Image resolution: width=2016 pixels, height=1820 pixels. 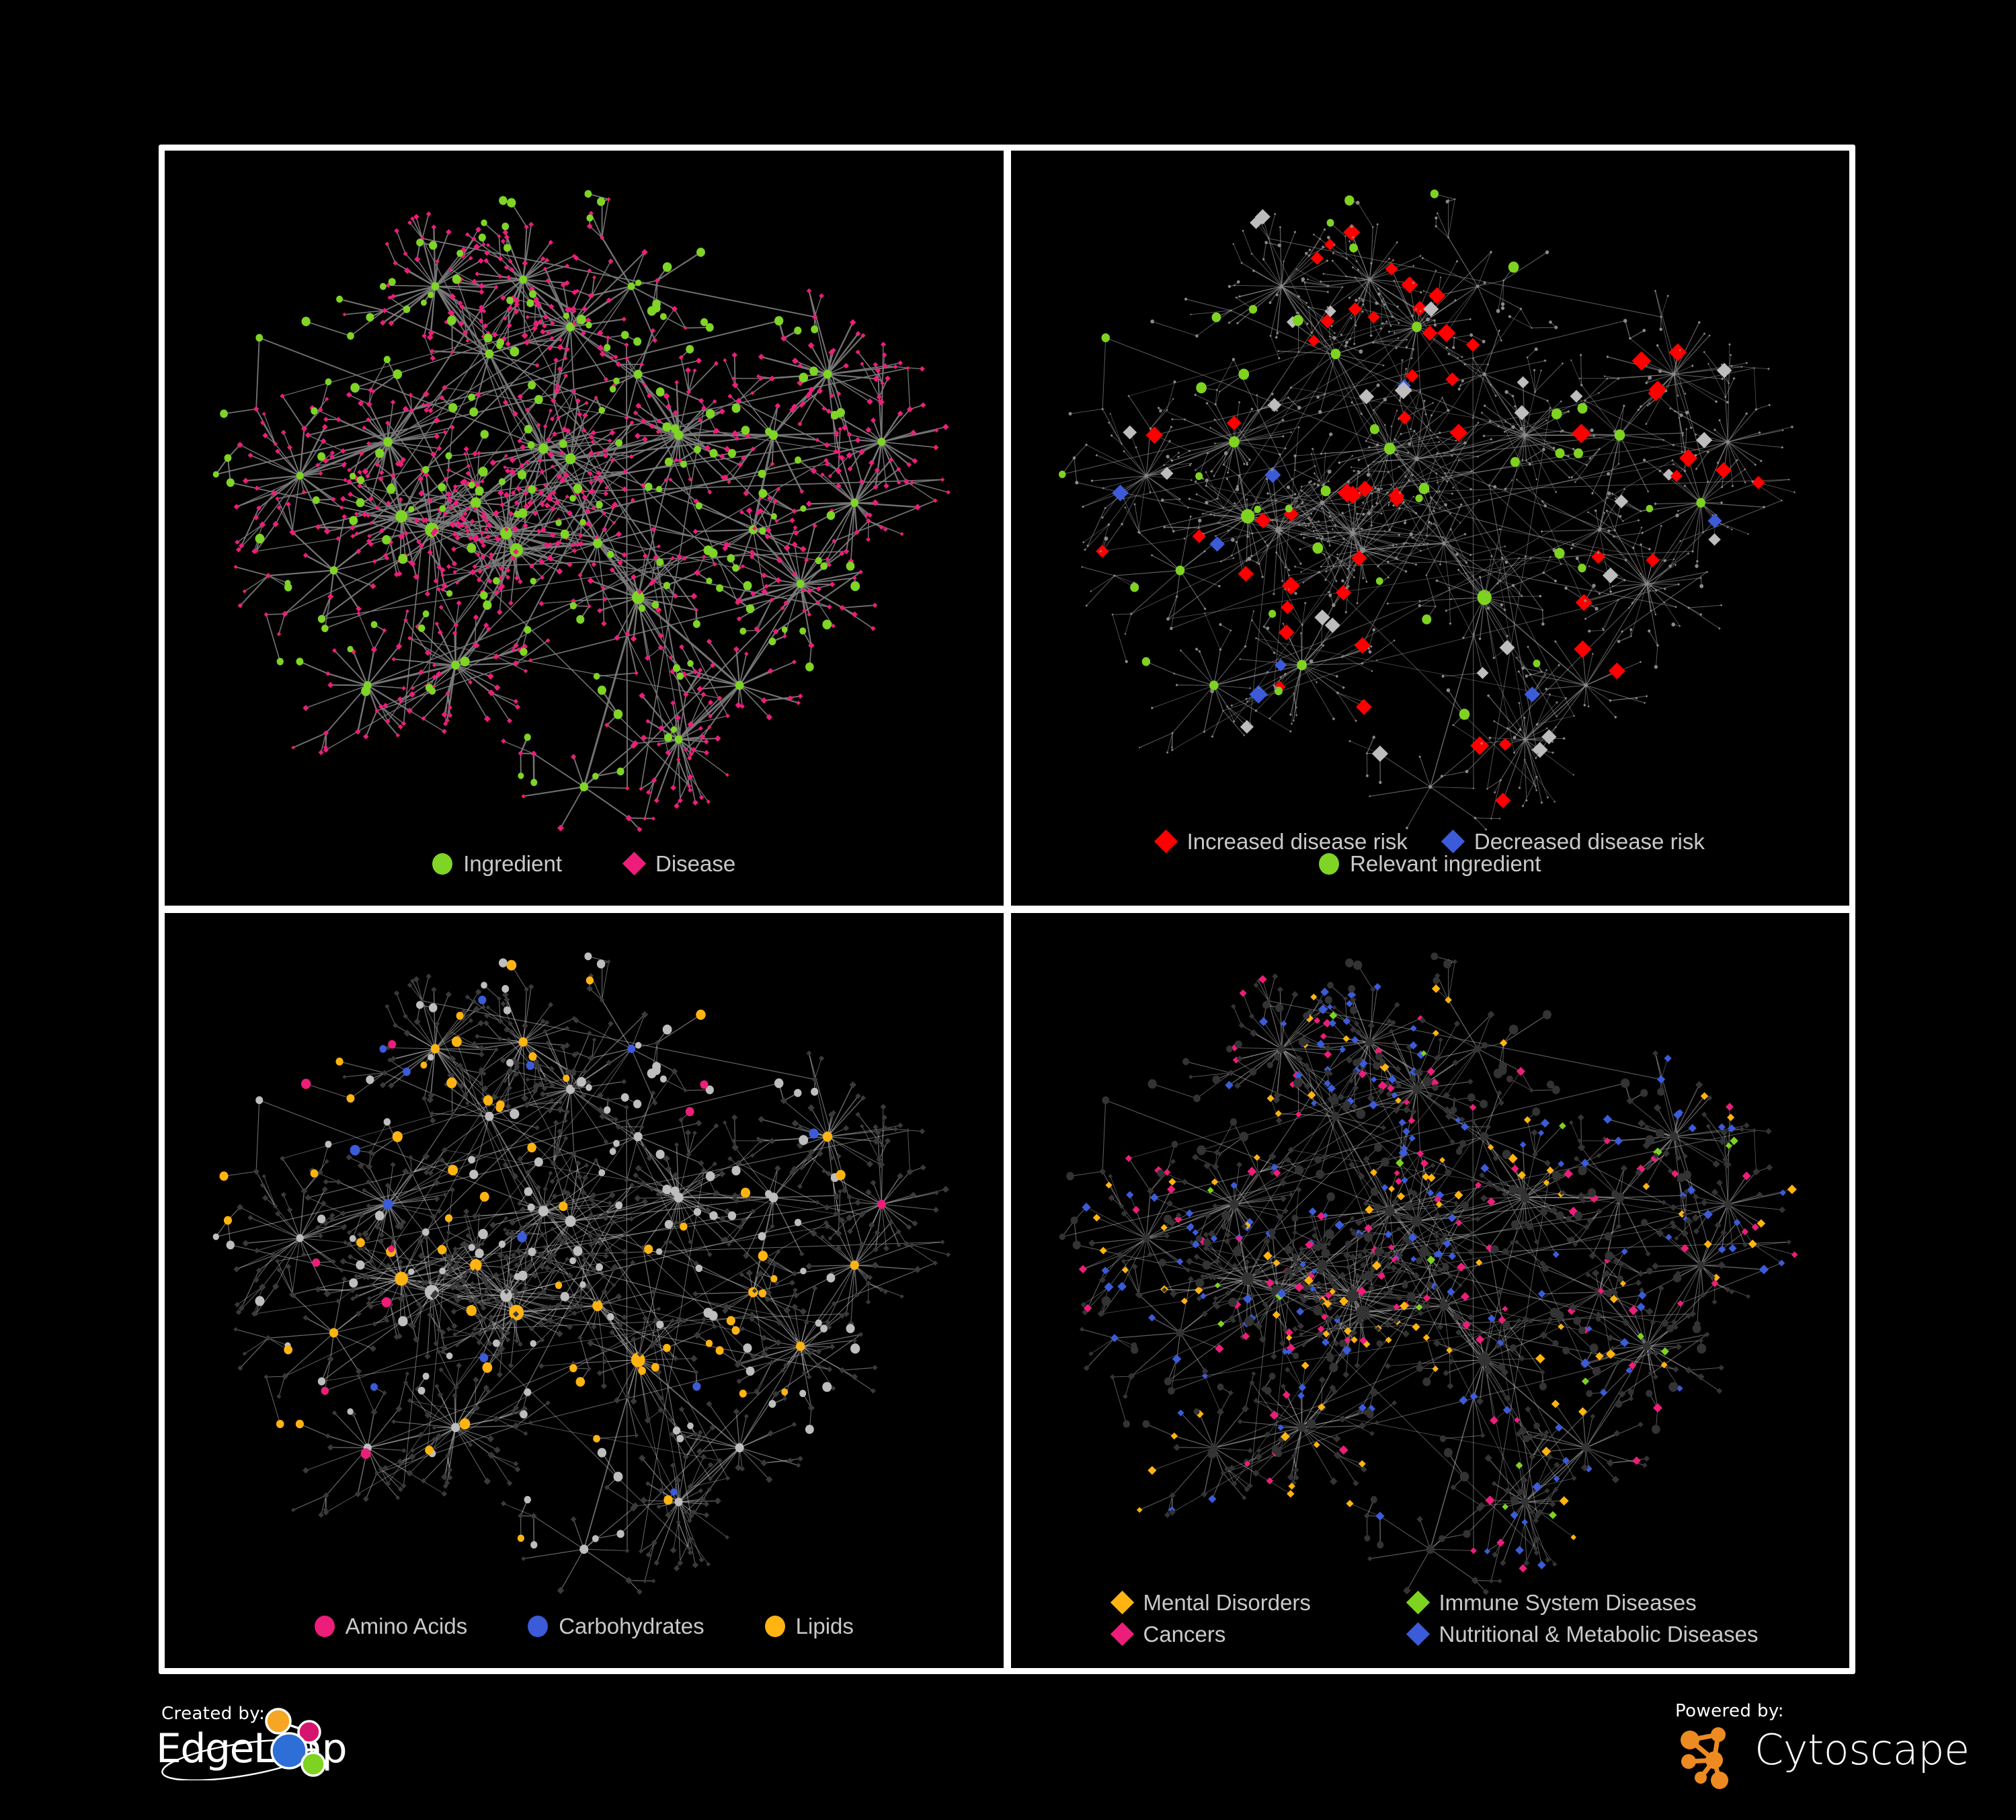 What do you see at coordinates (390, 1626) in the screenshot?
I see `legend-item: Amino Acids` at bounding box center [390, 1626].